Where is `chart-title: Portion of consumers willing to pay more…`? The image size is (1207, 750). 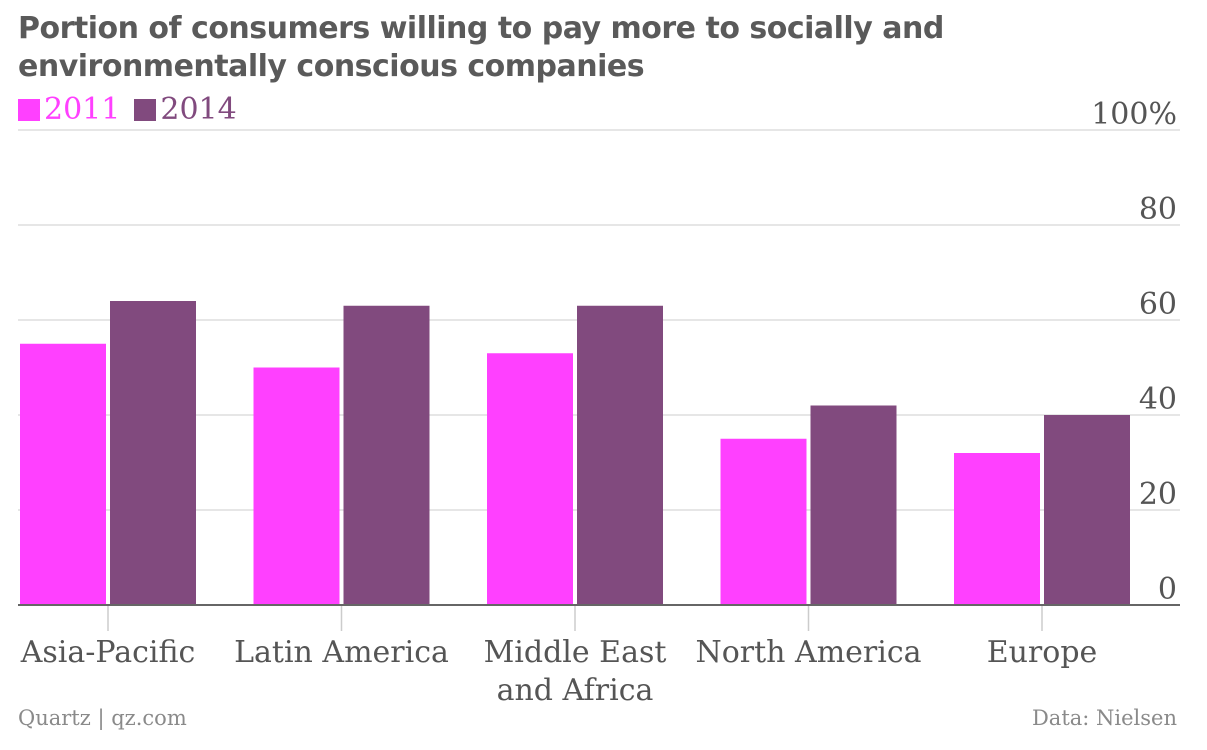
chart-title: Portion of consumers willing to pay more… is located at coordinates (481, 47).